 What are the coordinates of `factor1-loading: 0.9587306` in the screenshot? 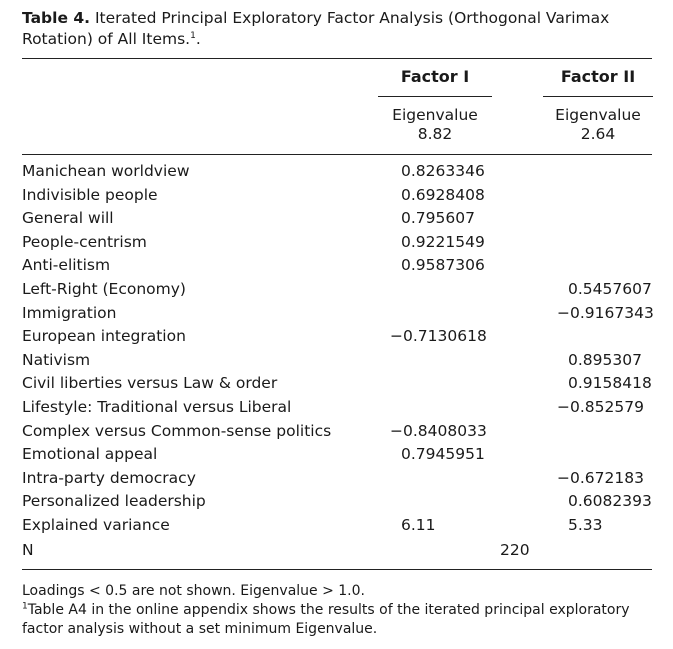 It's located at (443, 265).